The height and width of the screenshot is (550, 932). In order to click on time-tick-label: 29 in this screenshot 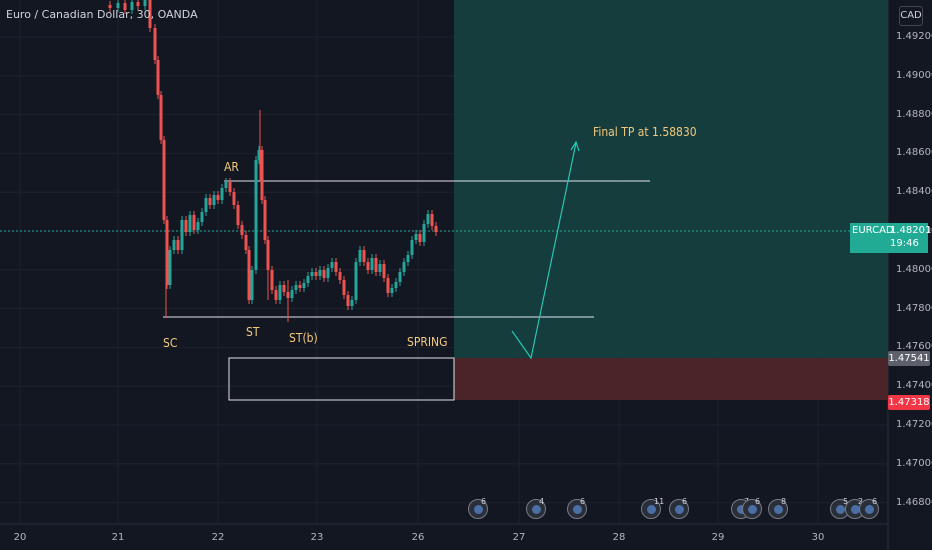, I will do `click(718, 537)`.